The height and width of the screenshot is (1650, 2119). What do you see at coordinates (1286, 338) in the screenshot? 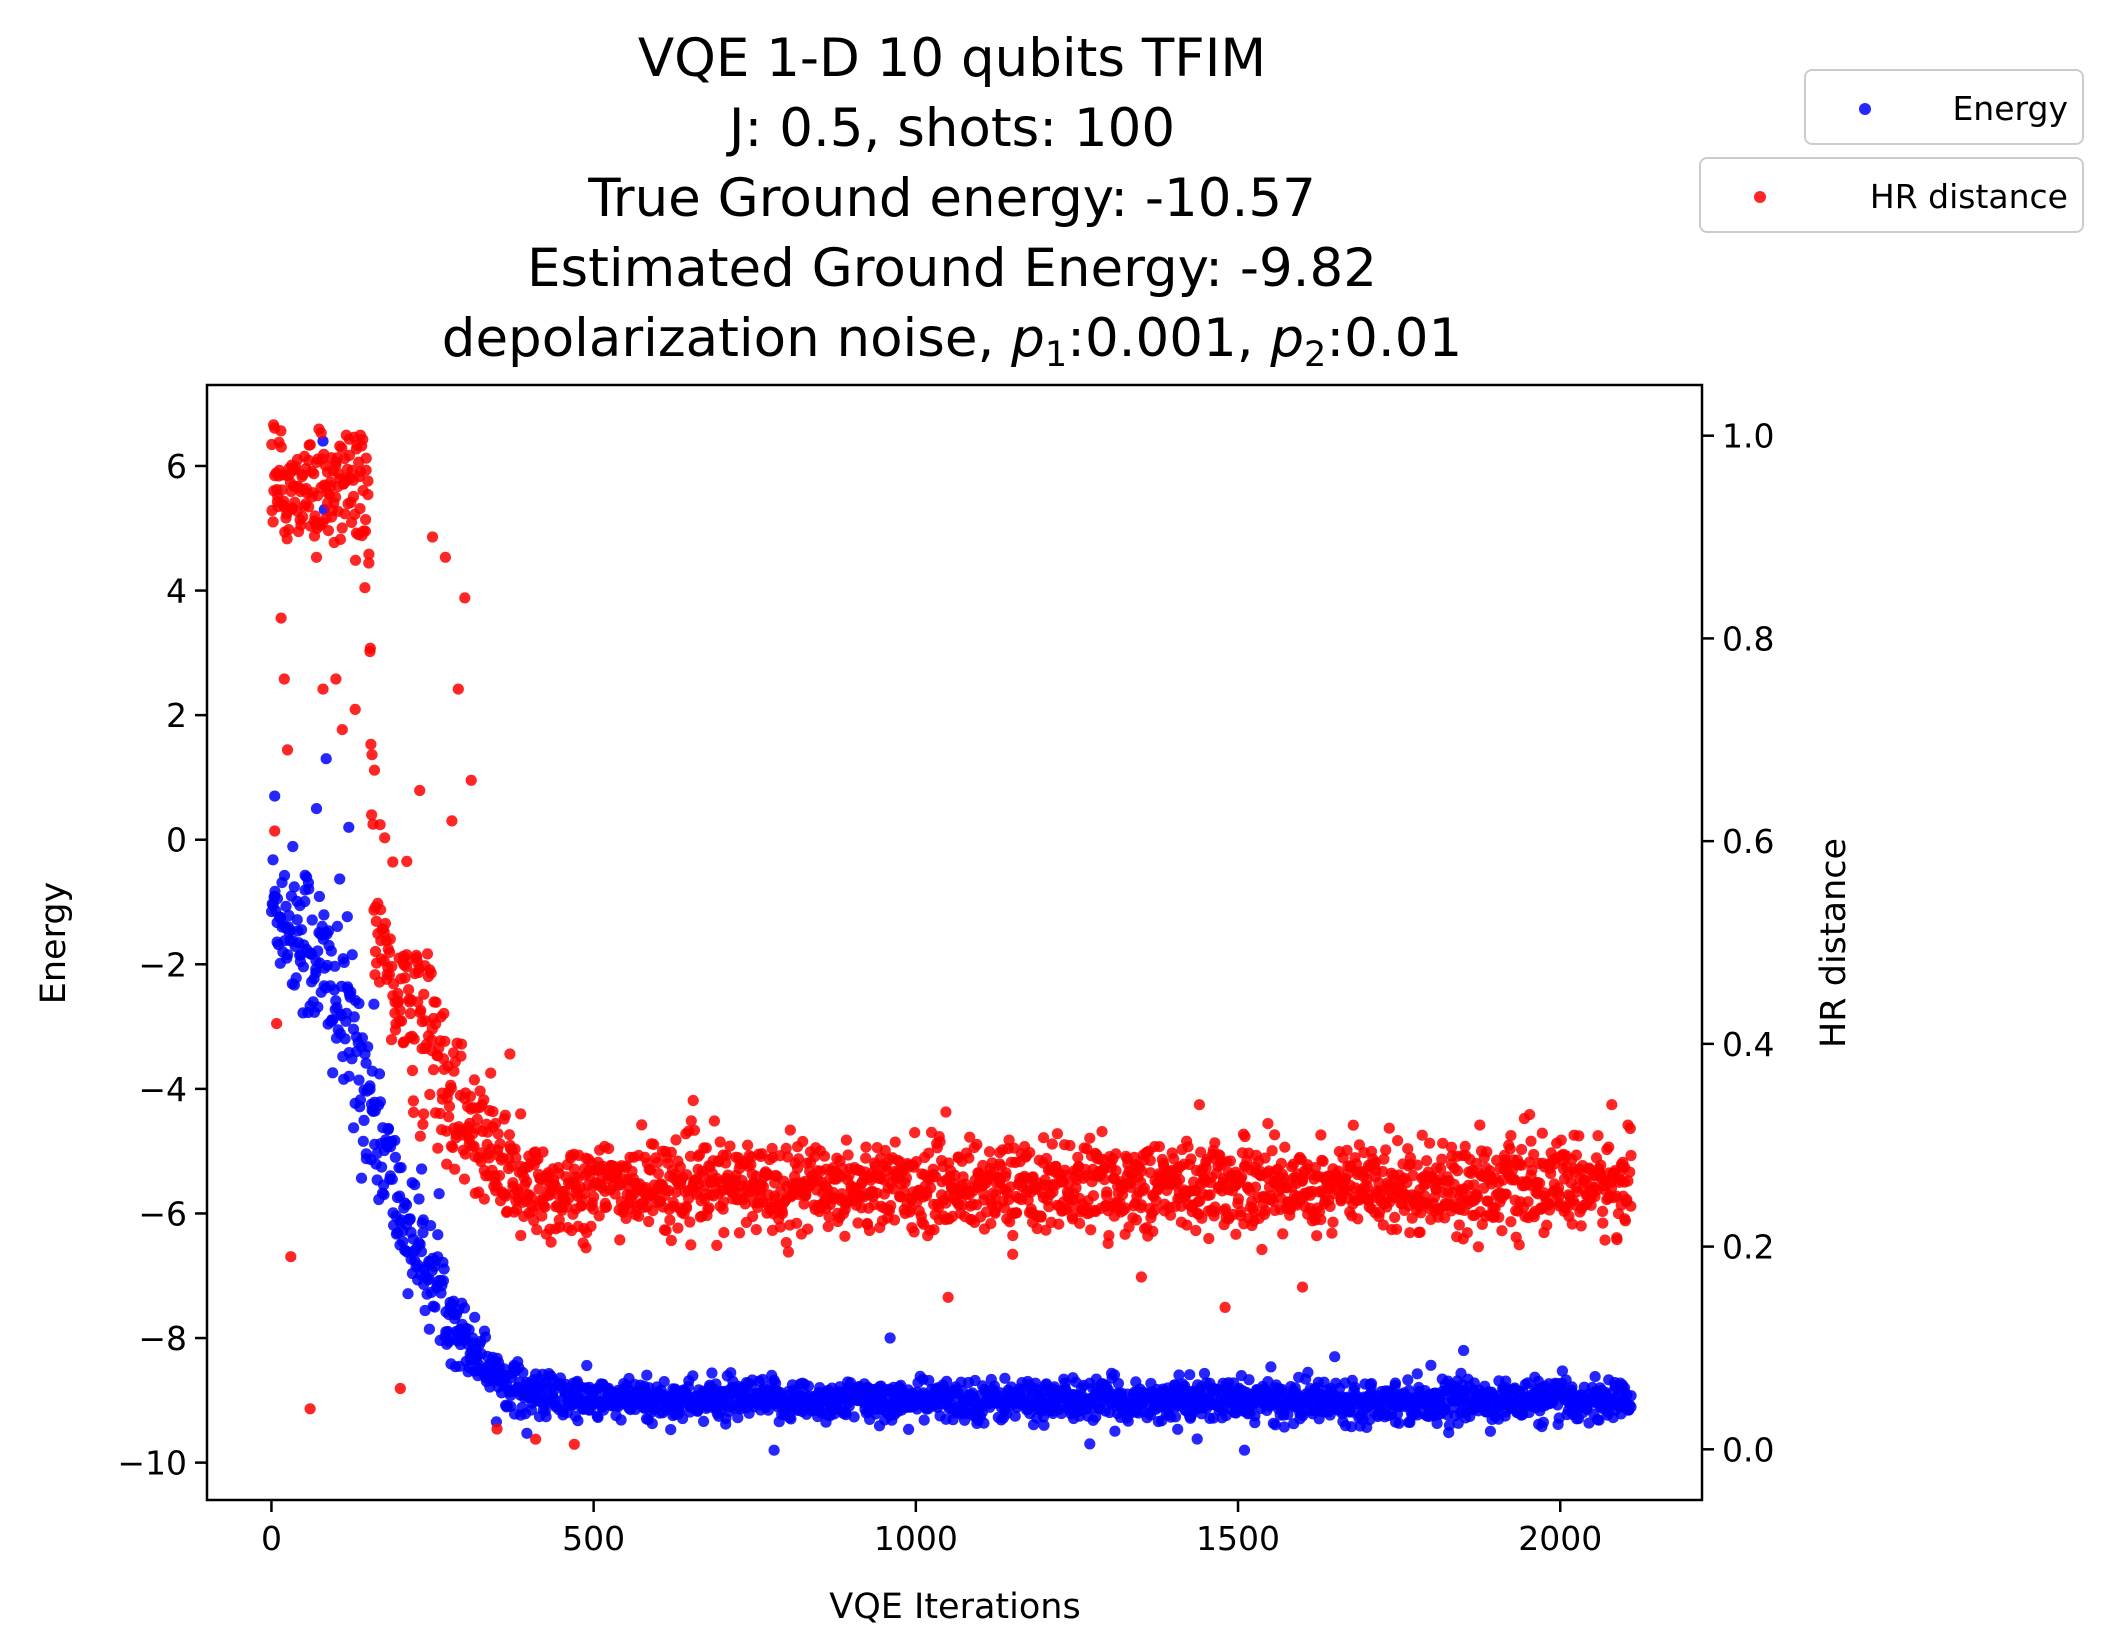
I see `title-p2-symbol: p` at bounding box center [1286, 338].